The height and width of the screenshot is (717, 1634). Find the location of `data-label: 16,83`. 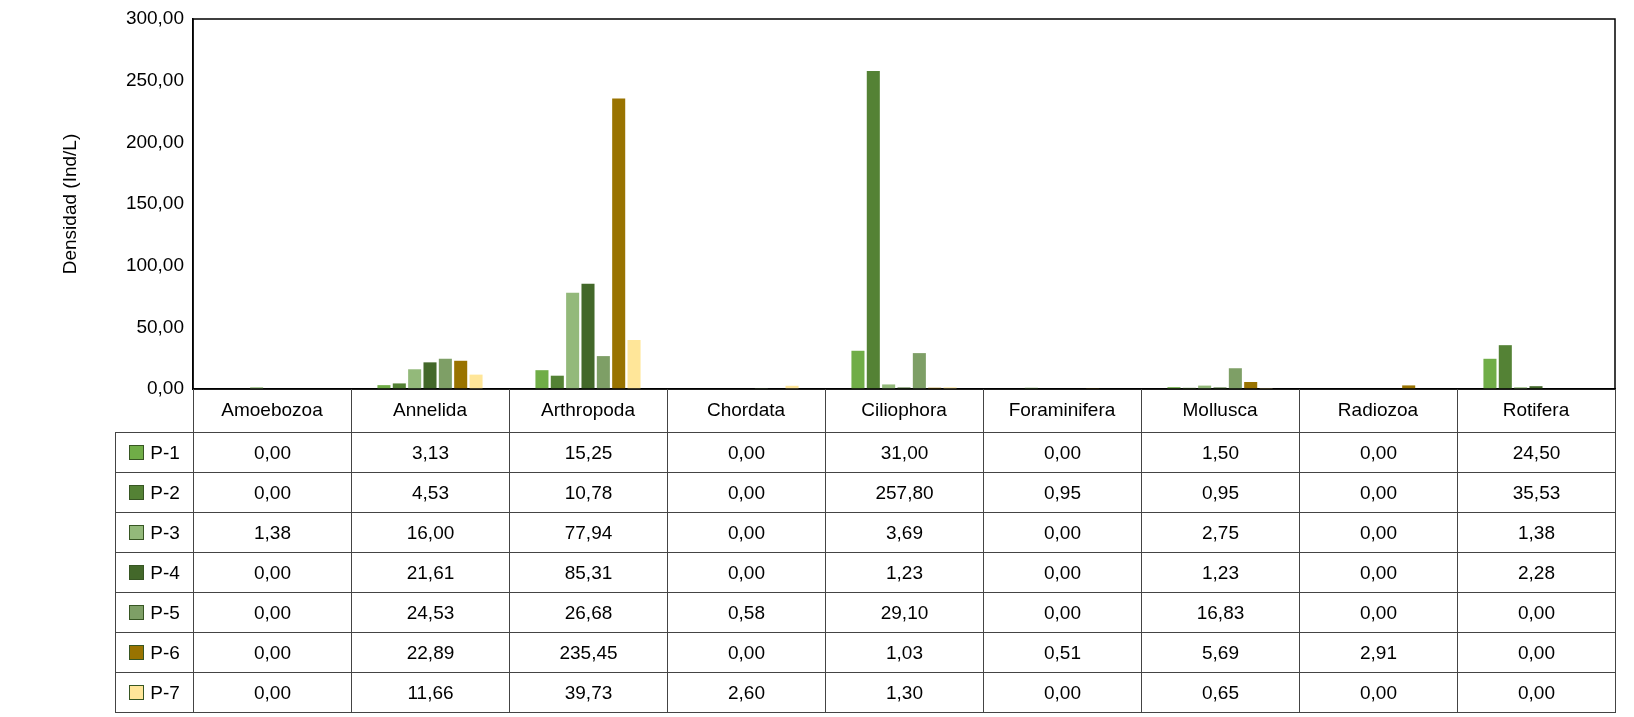

data-label: 16,83 is located at coordinates (1220, 612).